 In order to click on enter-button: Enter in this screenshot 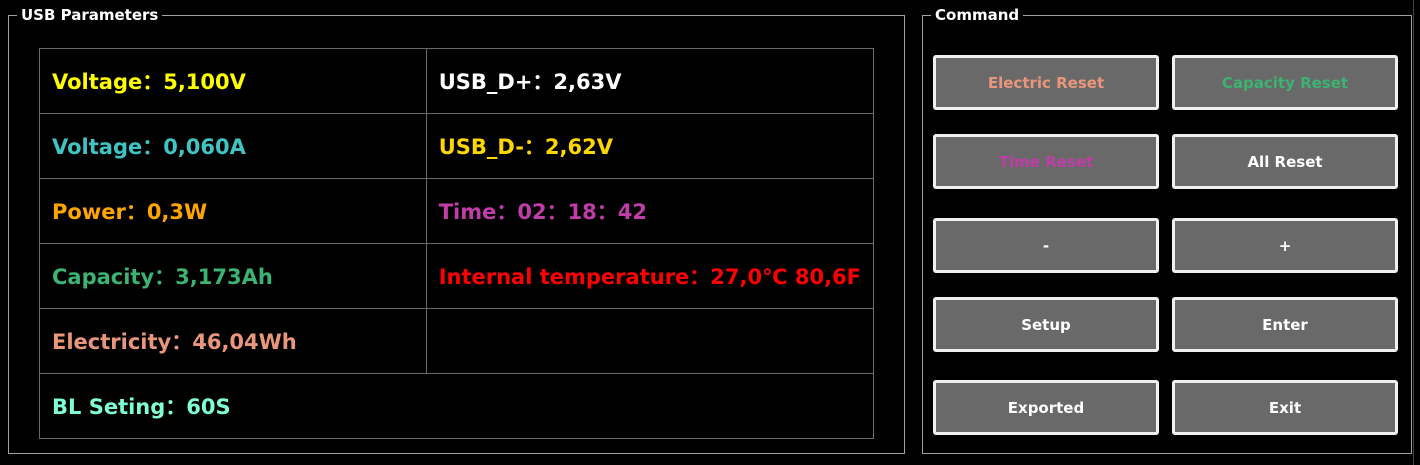, I will do `click(1285, 324)`.